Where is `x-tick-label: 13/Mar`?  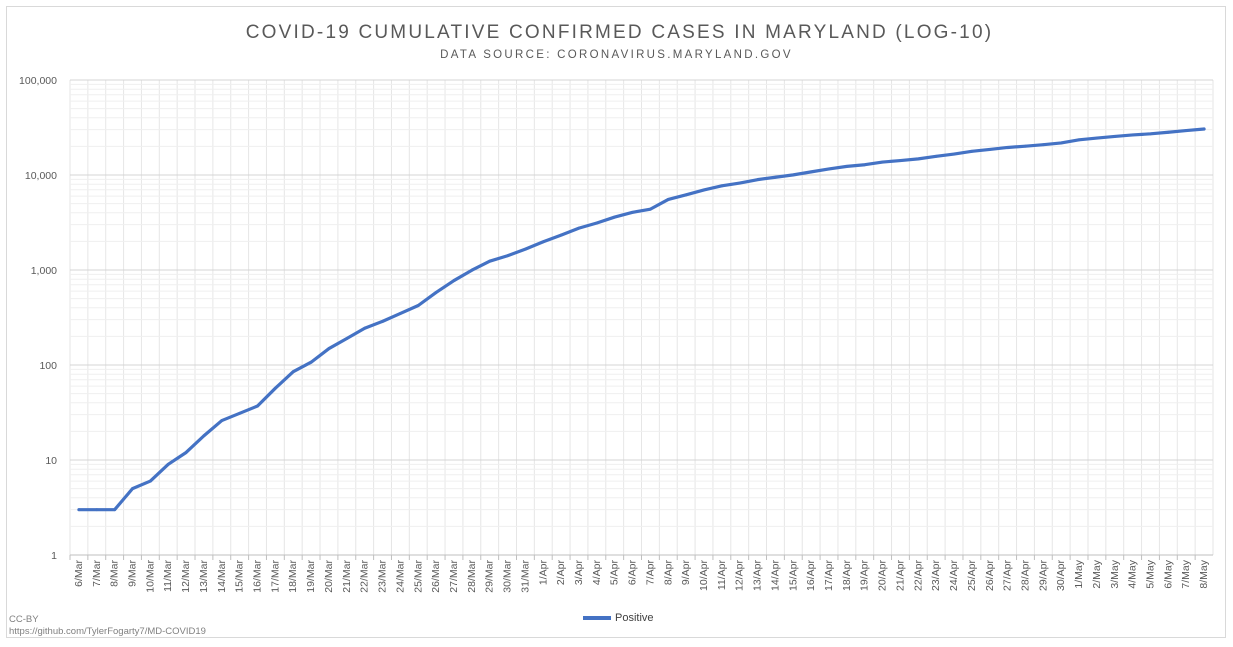
x-tick-label: 13/Mar is located at coordinates (204, 576).